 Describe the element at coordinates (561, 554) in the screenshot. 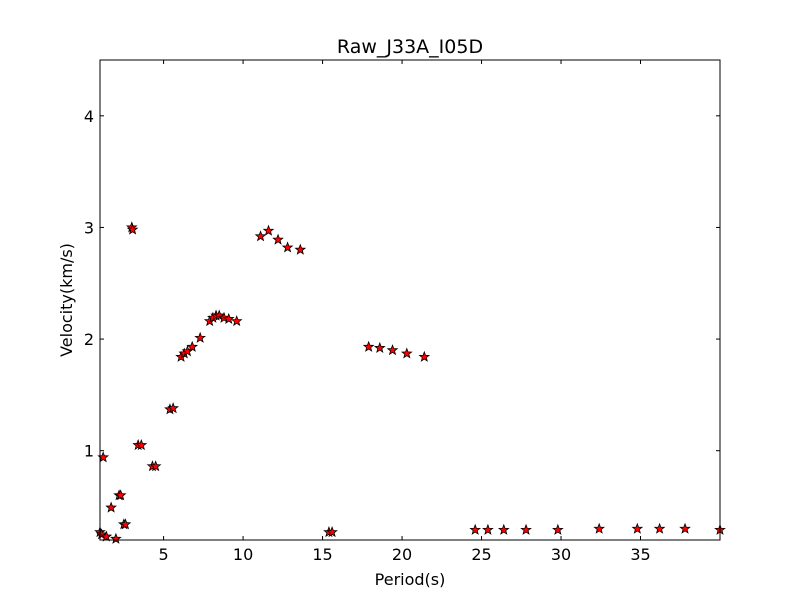

I see `x-tick-label: 30` at that location.